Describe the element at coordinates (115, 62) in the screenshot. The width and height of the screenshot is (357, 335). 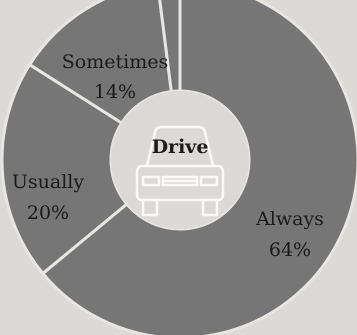
I see `label-sometimes-name: Sometimes` at that location.